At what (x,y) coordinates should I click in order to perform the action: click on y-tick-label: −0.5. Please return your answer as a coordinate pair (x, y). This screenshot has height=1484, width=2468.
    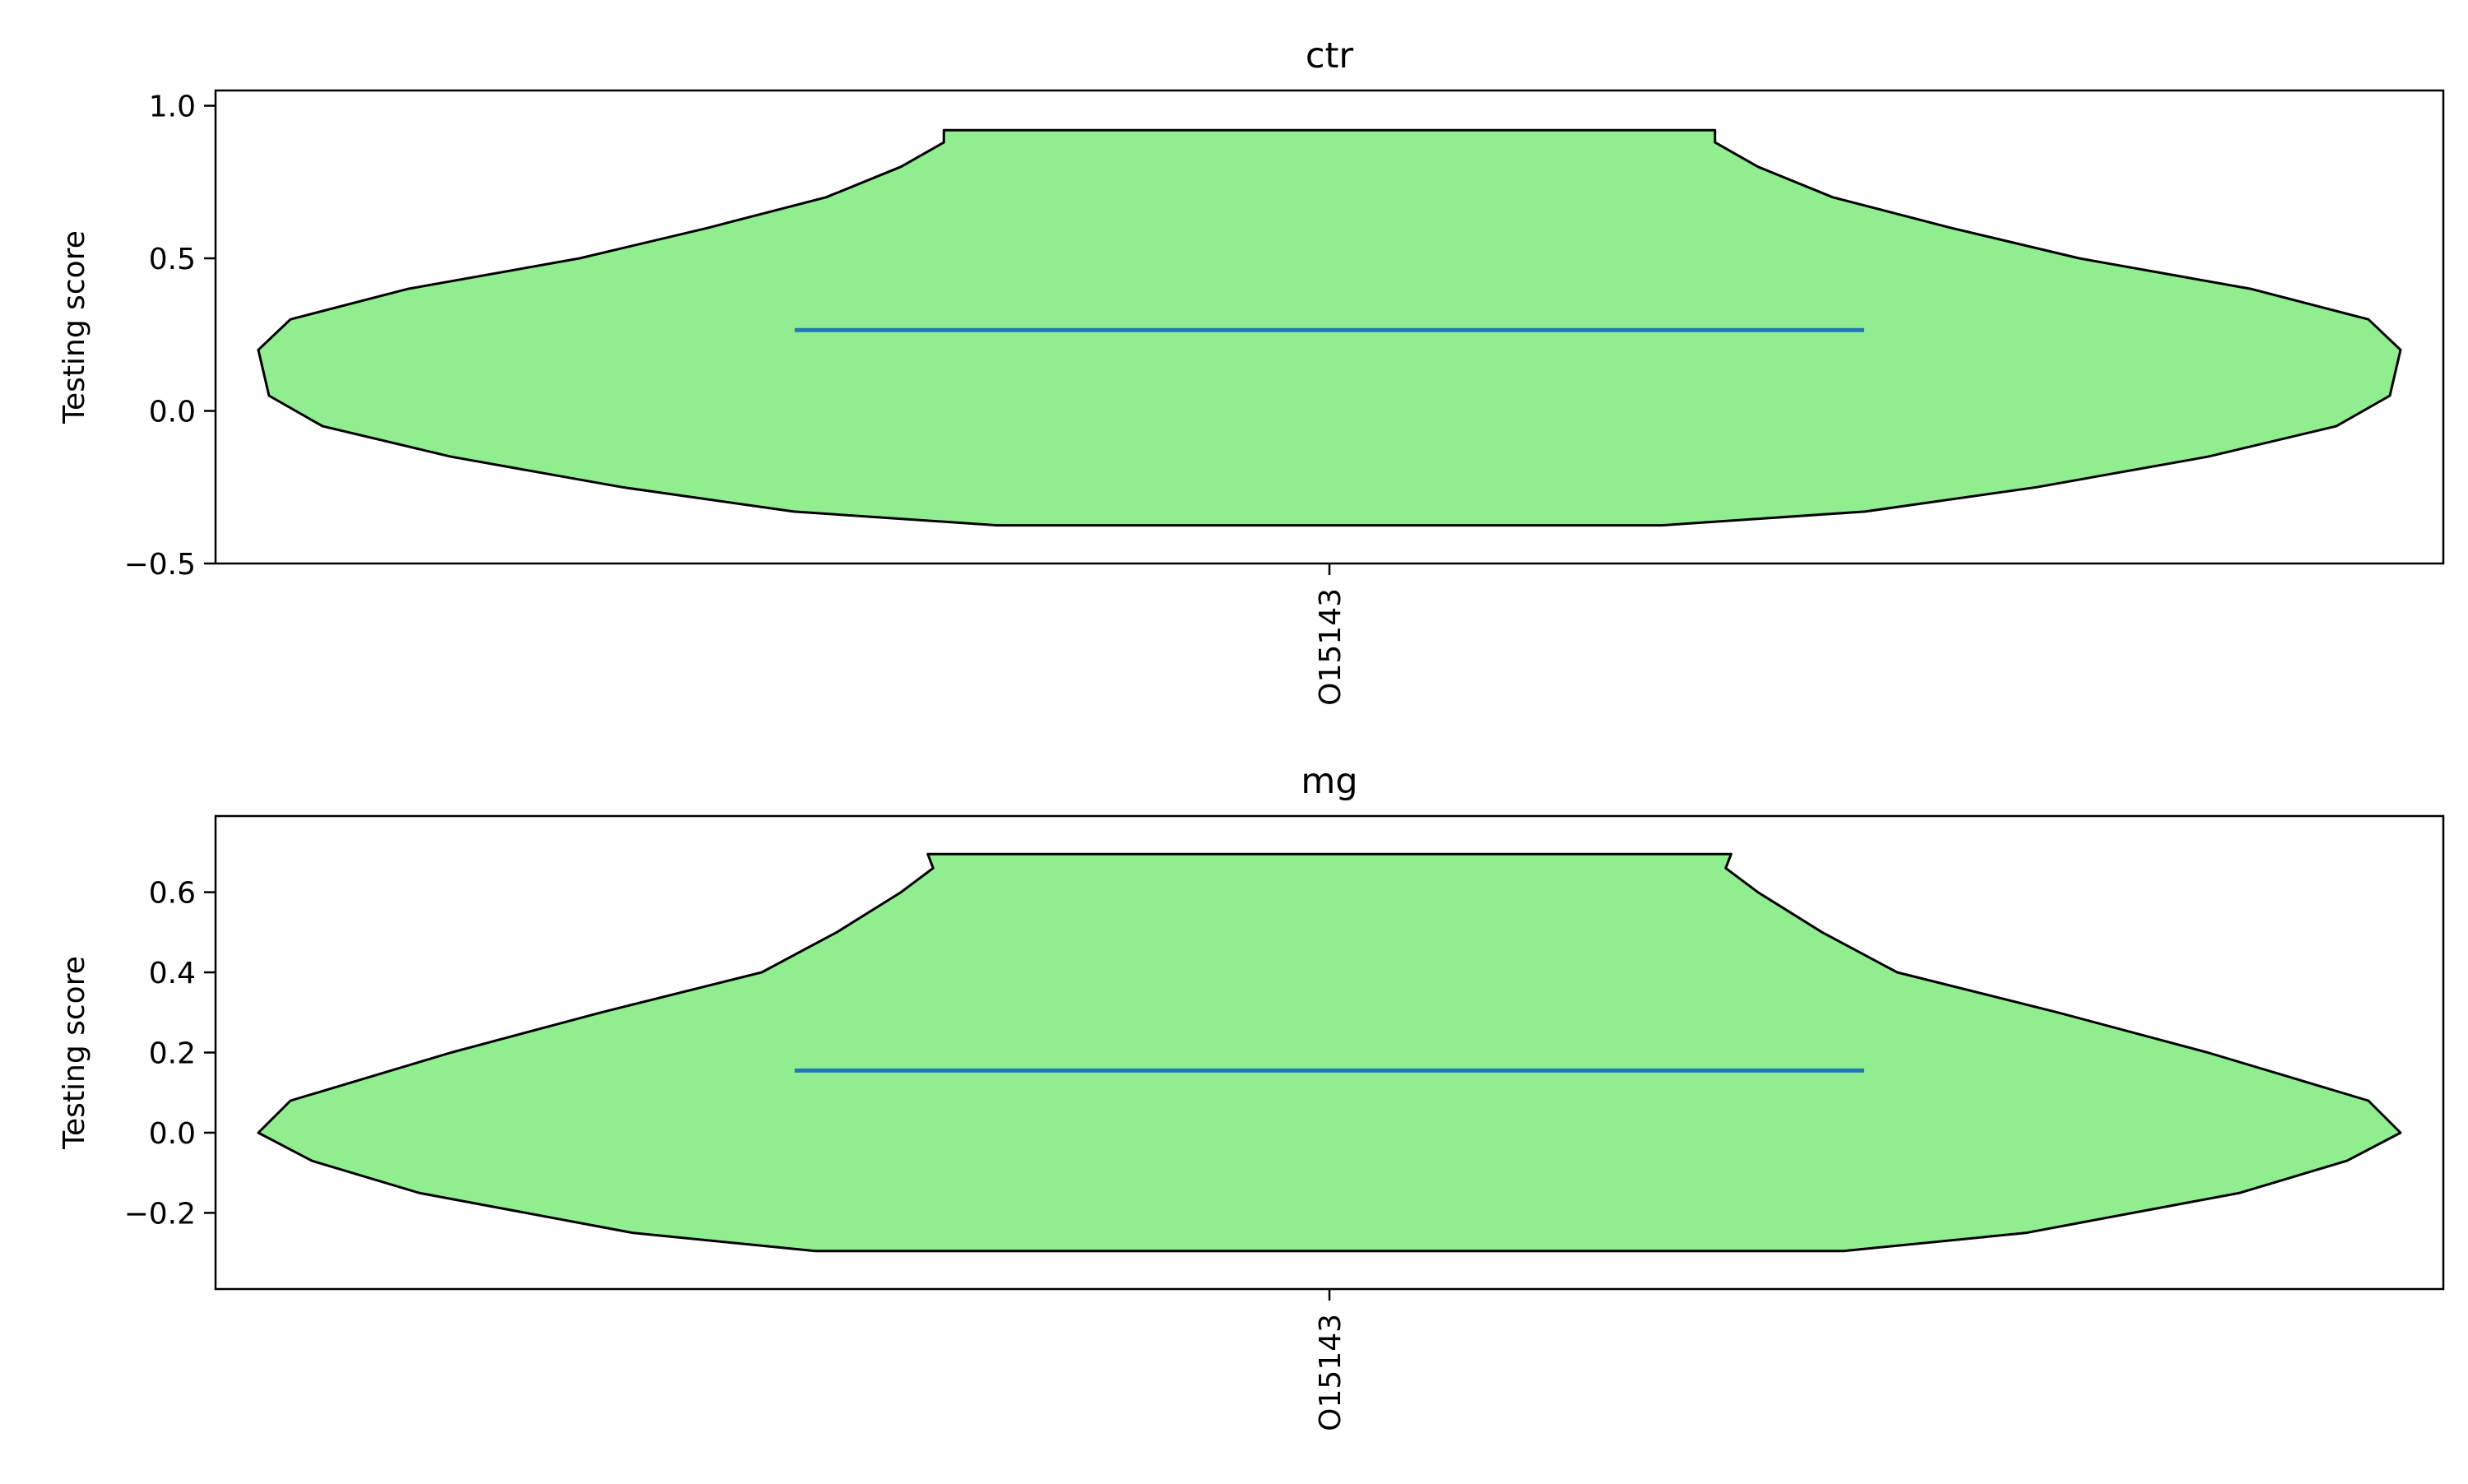
    Looking at the image, I should click on (160, 565).